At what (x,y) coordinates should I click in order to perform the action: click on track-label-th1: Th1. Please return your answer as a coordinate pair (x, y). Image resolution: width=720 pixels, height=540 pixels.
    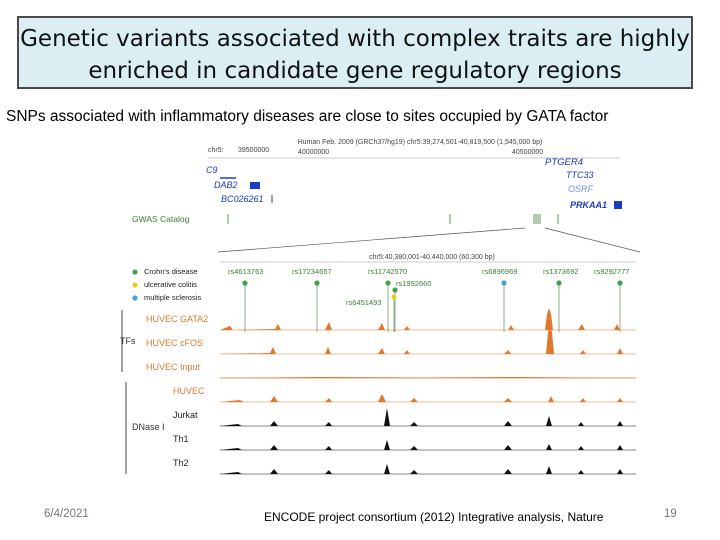
    Looking at the image, I should click on (181, 439).